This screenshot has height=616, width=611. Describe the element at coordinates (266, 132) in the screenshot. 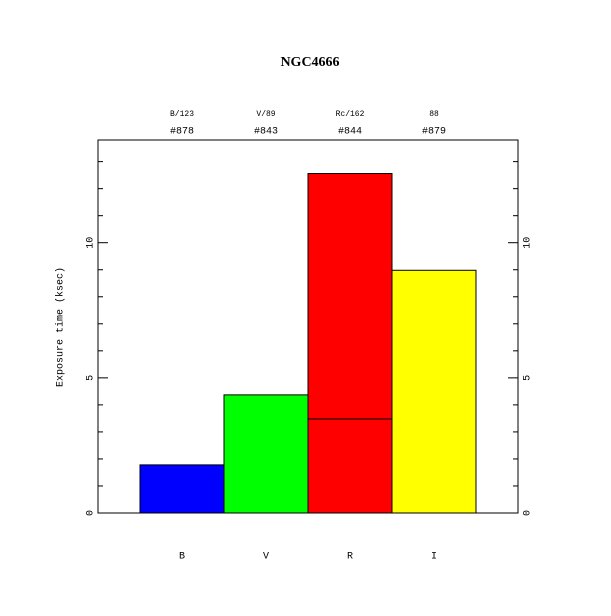

I see `id-label: #843` at that location.